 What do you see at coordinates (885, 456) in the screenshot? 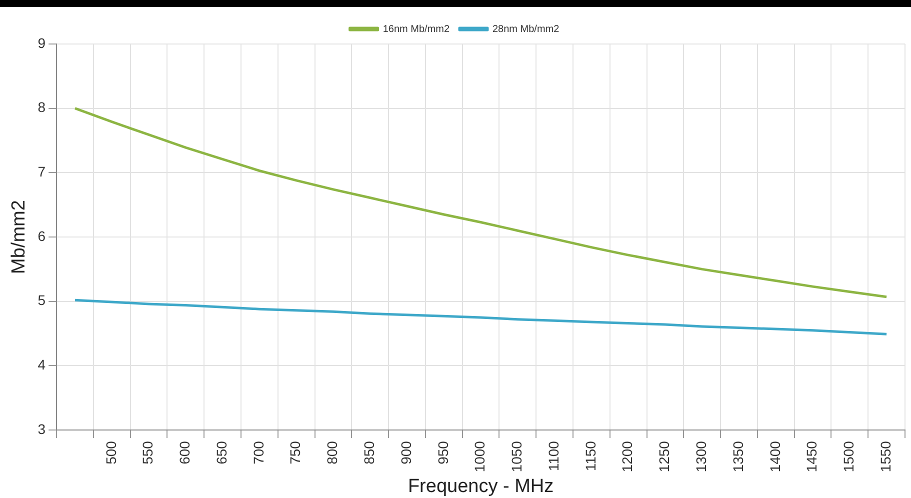
I see `x-tick-label: 1550` at bounding box center [885, 456].